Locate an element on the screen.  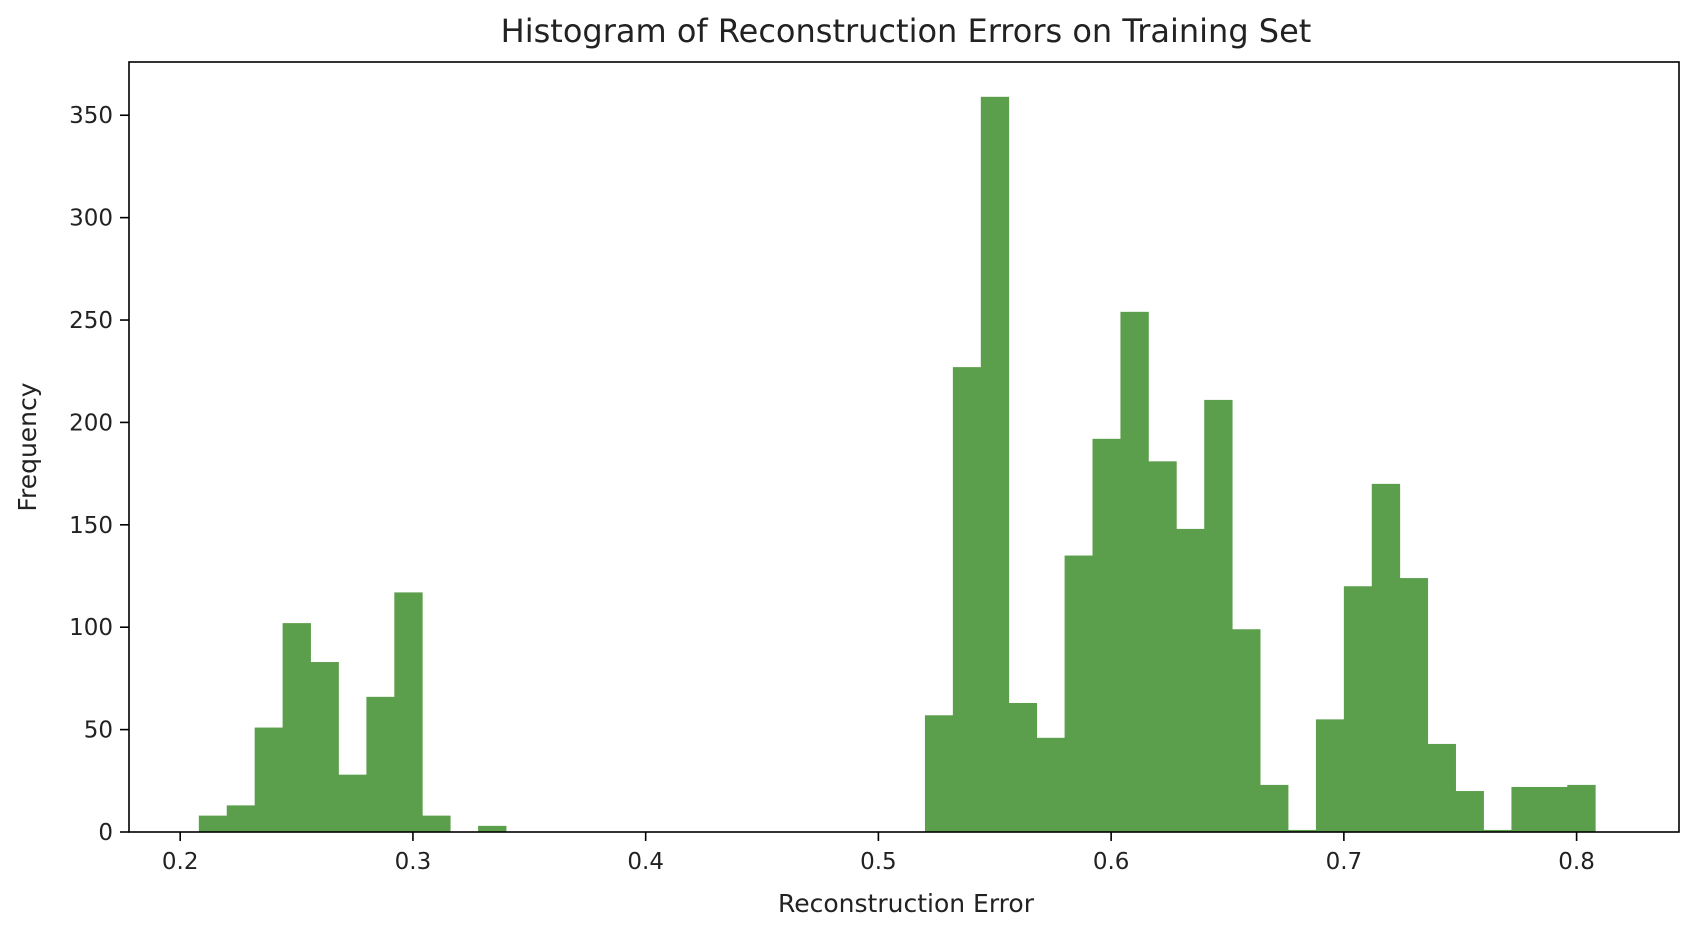
x-axis-ticks: 0.2 0.3 0.4 0.5 0.6 0.7 0.8 is located at coordinates (878, 853).